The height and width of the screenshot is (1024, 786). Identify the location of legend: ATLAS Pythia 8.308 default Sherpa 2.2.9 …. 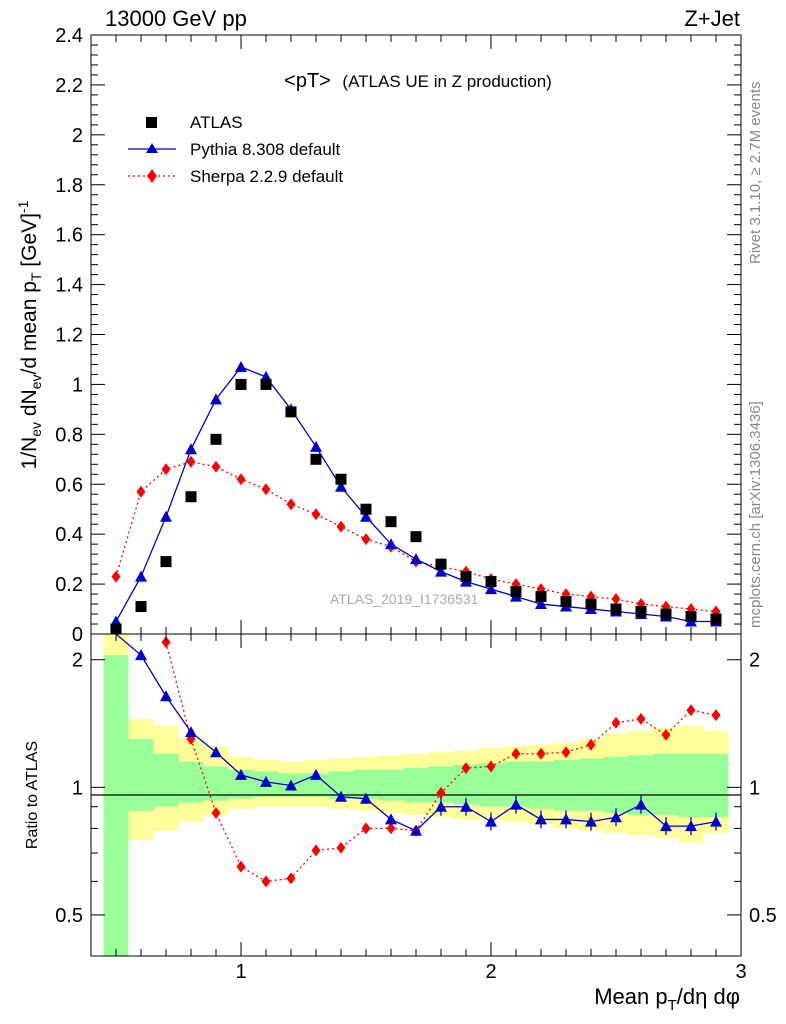
(235, 149).